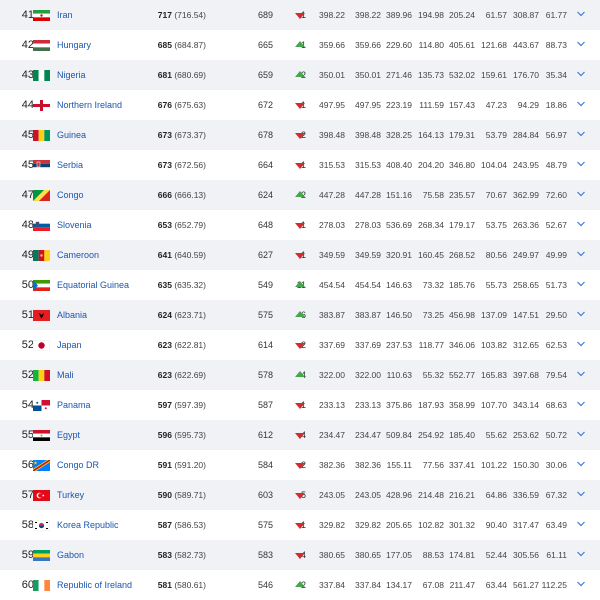 This screenshot has width=600, height=600. Describe the element at coordinates (556, 225) in the screenshot. I see `stat-col-8: 52.67` at that location.